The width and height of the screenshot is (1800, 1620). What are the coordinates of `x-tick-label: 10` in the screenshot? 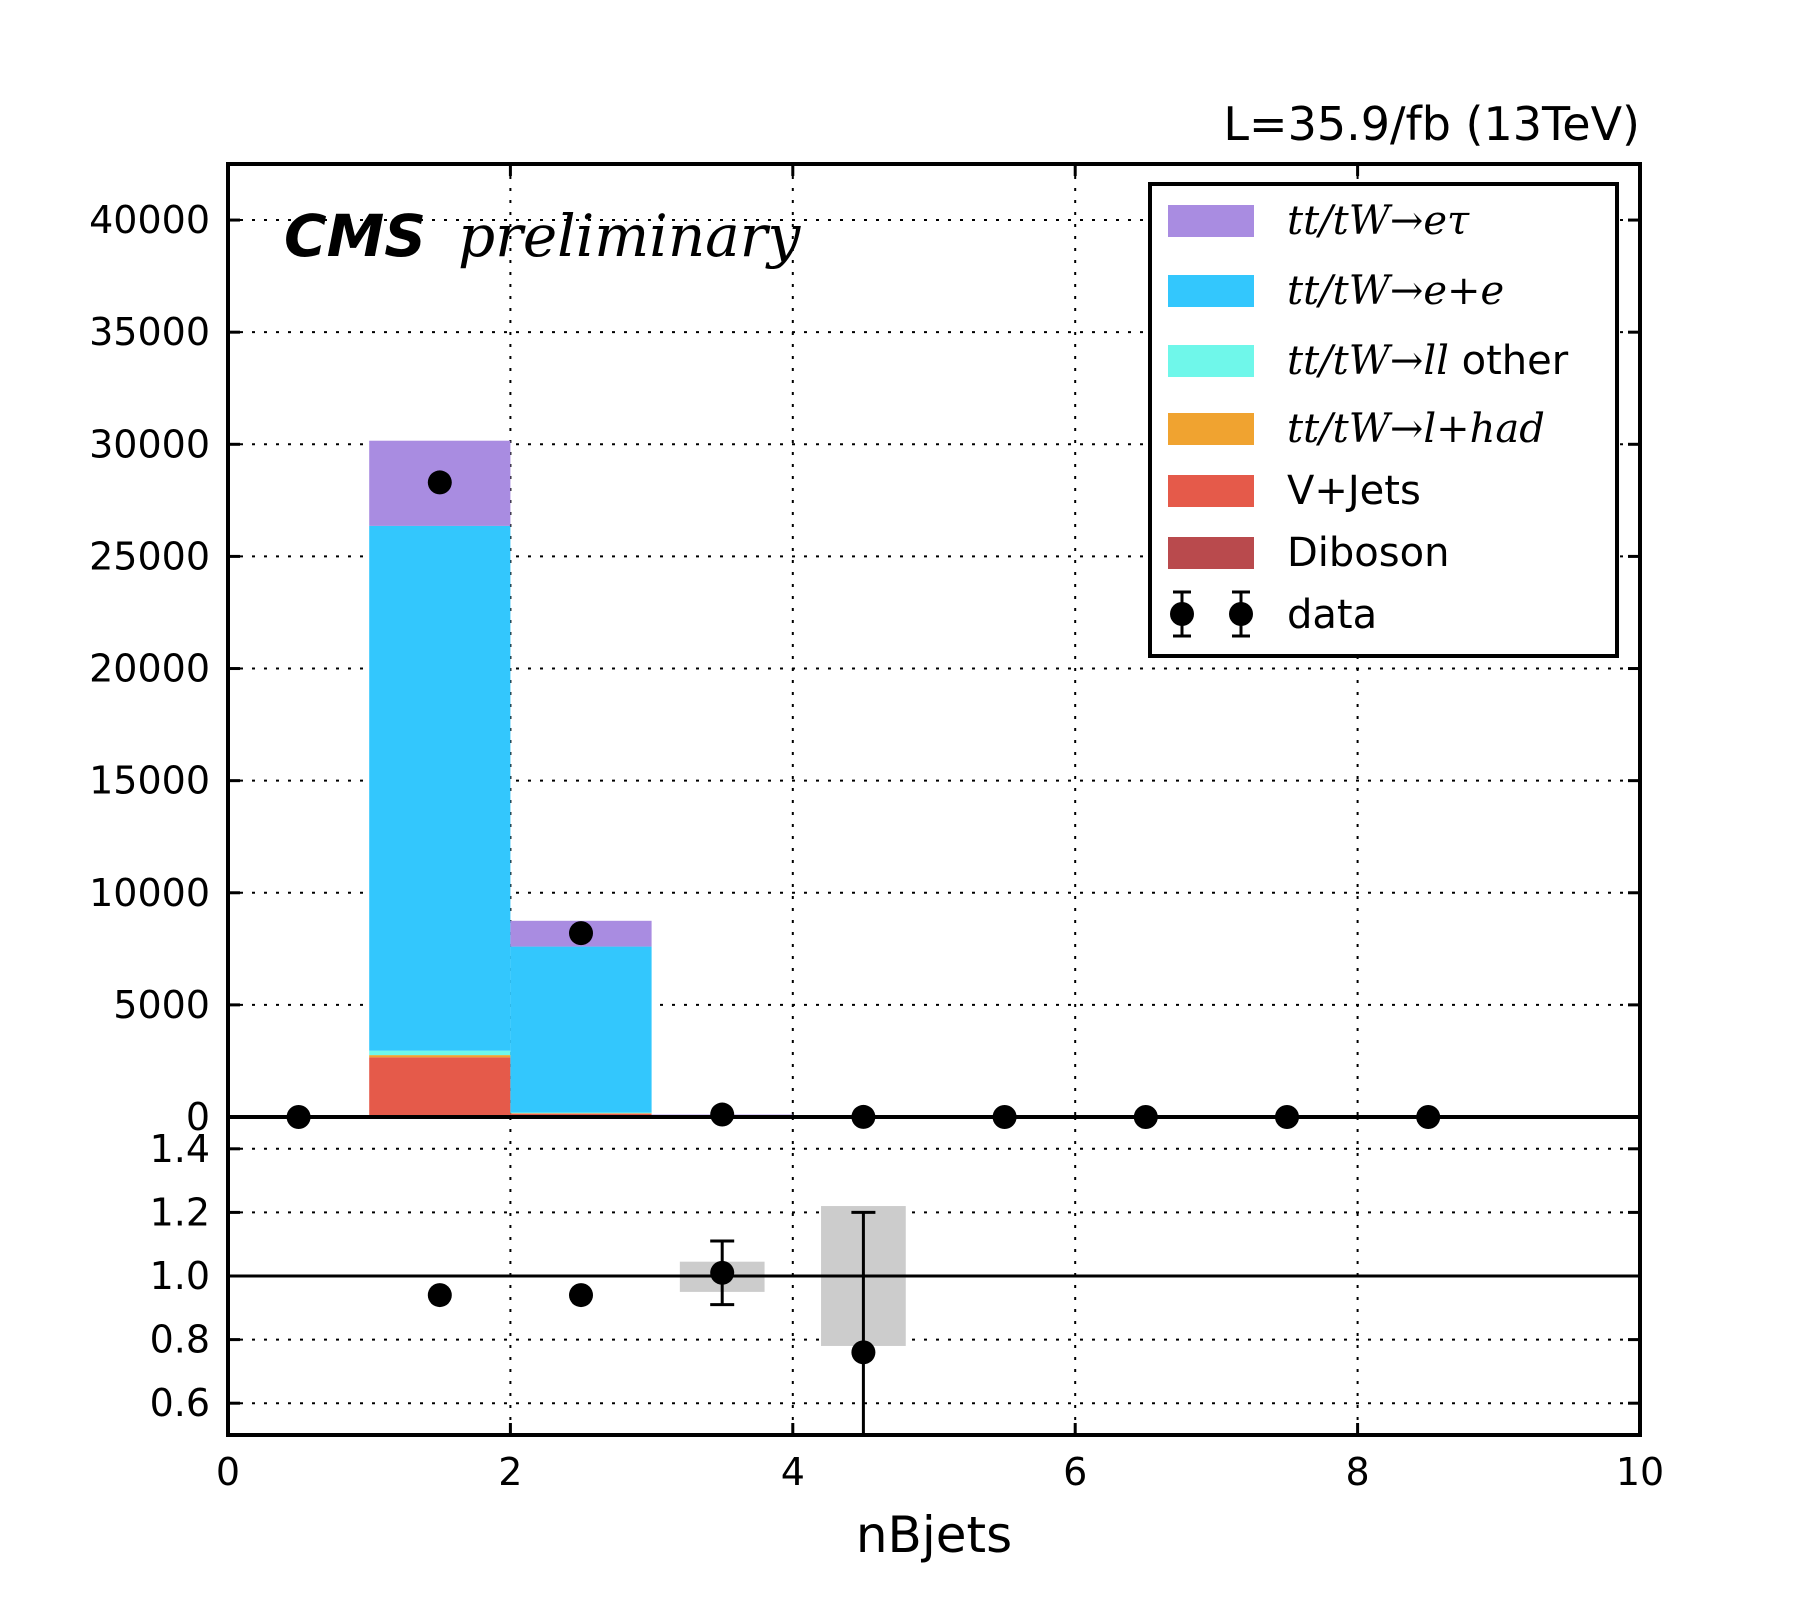 It's located at (1640, 1472).